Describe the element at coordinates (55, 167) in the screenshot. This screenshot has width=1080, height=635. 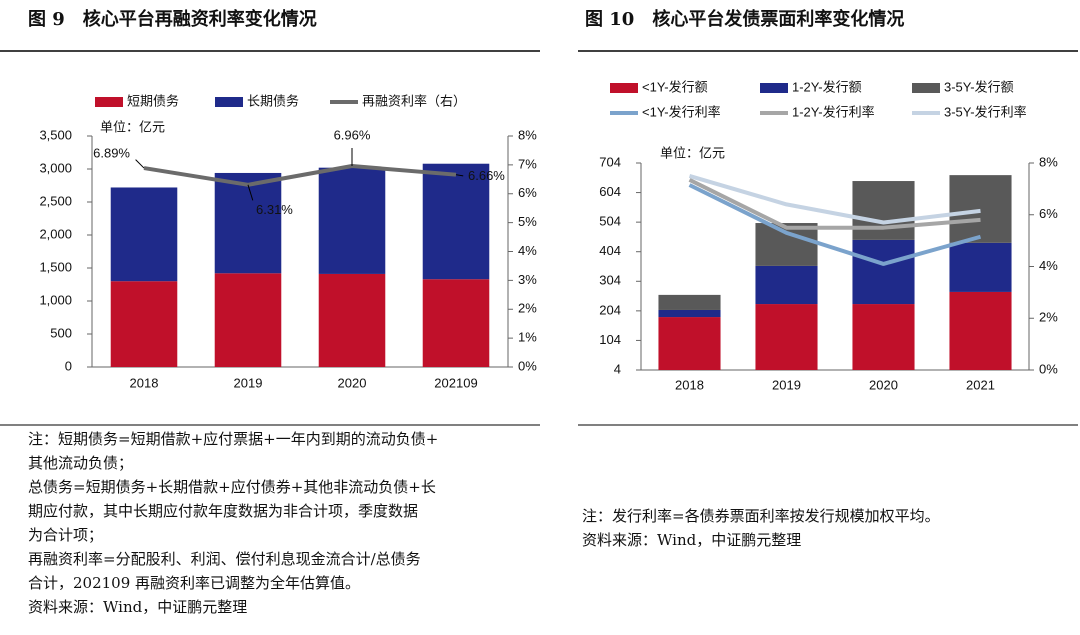
I see `y-tick-label: 3,000` at that location.